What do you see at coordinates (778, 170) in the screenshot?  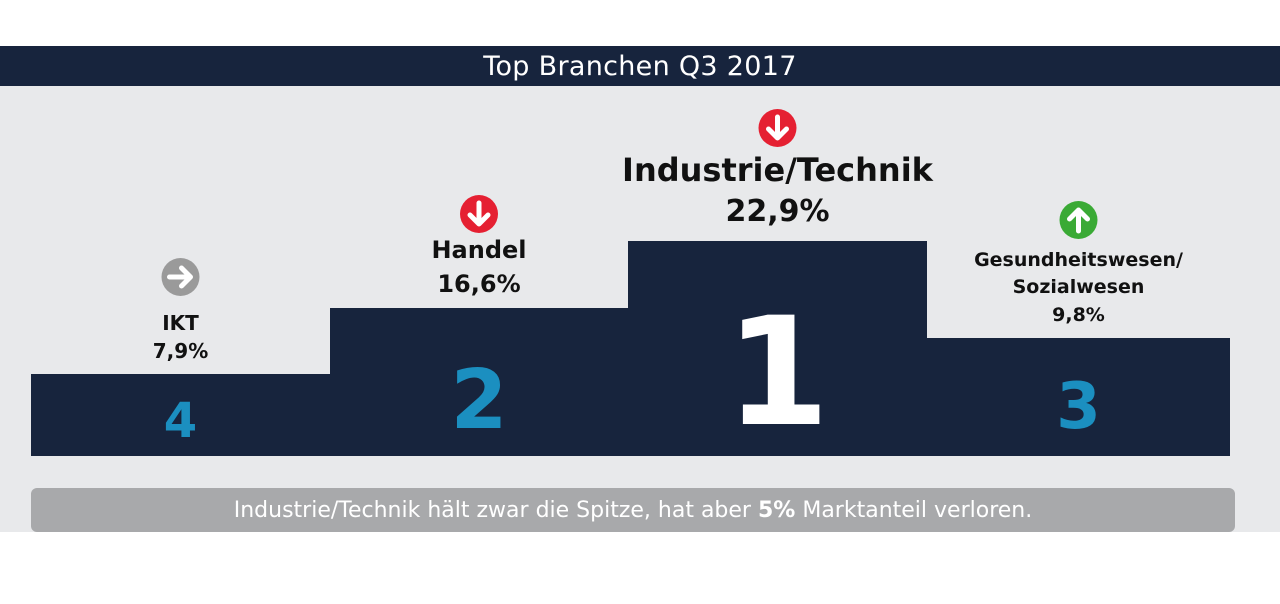 I see `category-label: Industrie/Technik` at bounding box center [778, 170].